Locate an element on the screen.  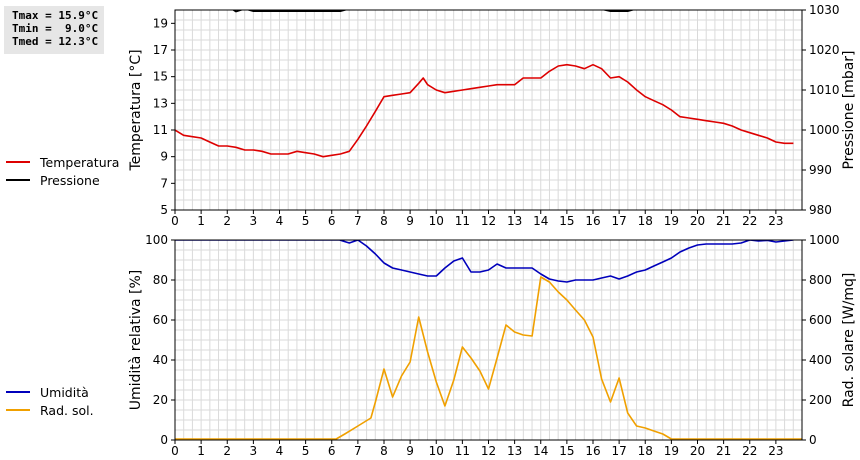
legend-item-rad-sol: Rad. sol. is located at coordinates (50, 410).